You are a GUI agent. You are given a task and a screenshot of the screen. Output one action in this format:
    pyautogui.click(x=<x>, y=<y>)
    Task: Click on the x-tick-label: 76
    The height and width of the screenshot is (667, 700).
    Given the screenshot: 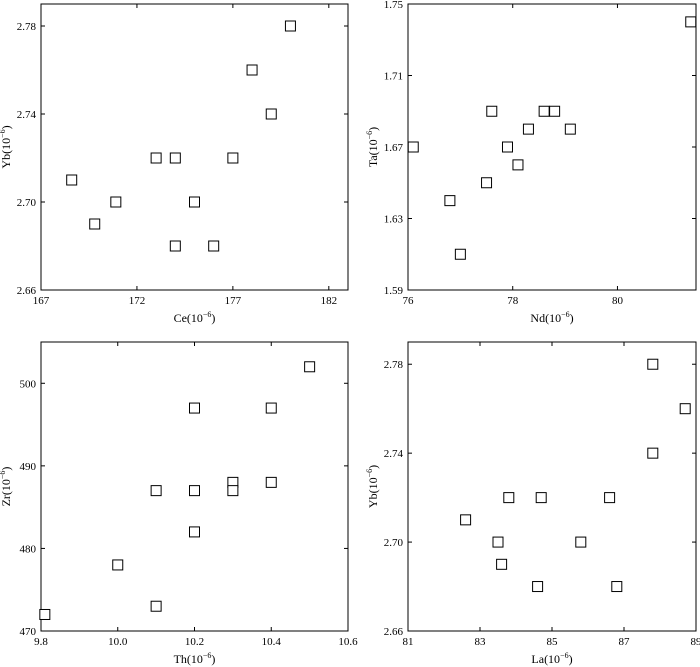 What is the action you would take?
    pyautogui.click(x=409, y=301)
    